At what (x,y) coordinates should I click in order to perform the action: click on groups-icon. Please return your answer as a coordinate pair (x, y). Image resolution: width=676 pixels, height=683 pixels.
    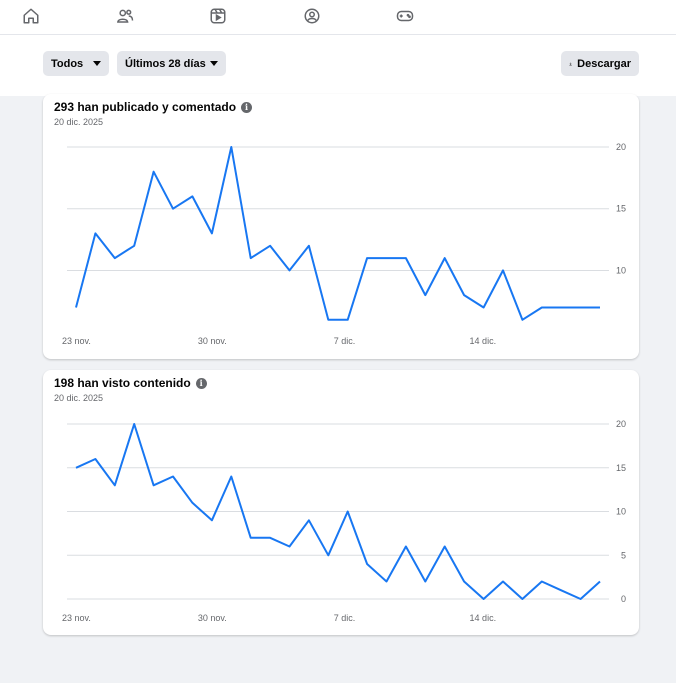
    Looking at the image, I should click on (125, 16).